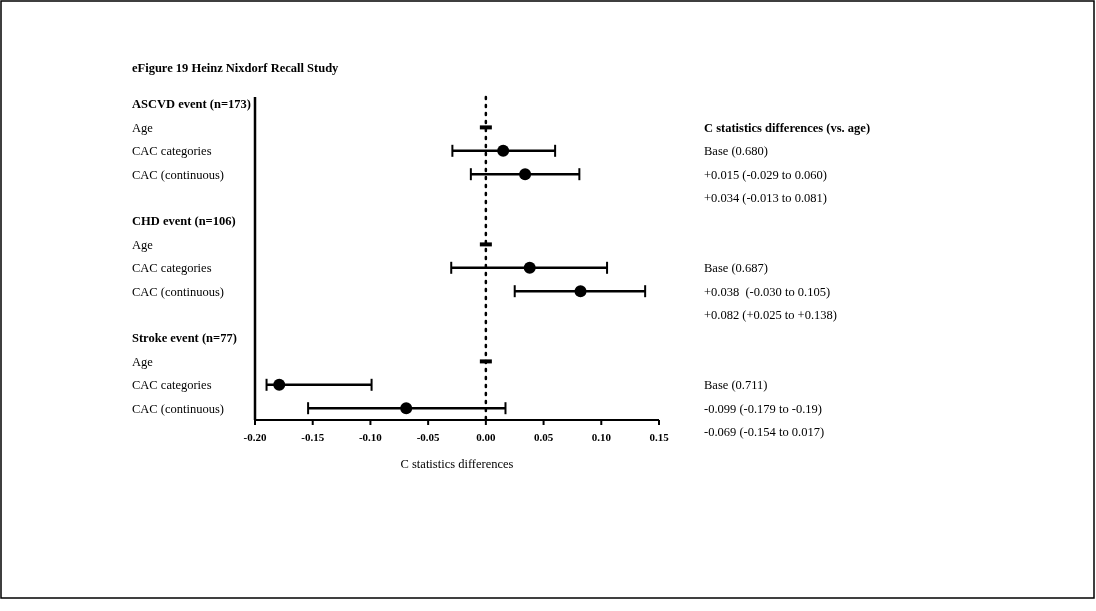 Image resolution: width=1096 pixels, height=611 pixels. I want to click on text: +0.038 (-0.030 to 0.105), so click(767, 291).